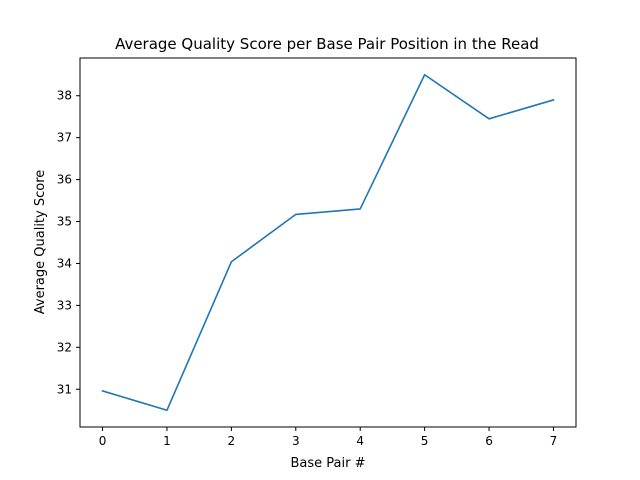  What do you see at coordinates (232, 441) in the screenshot?
I see `x-tick-label: 2` at bounding box center [232, 441].